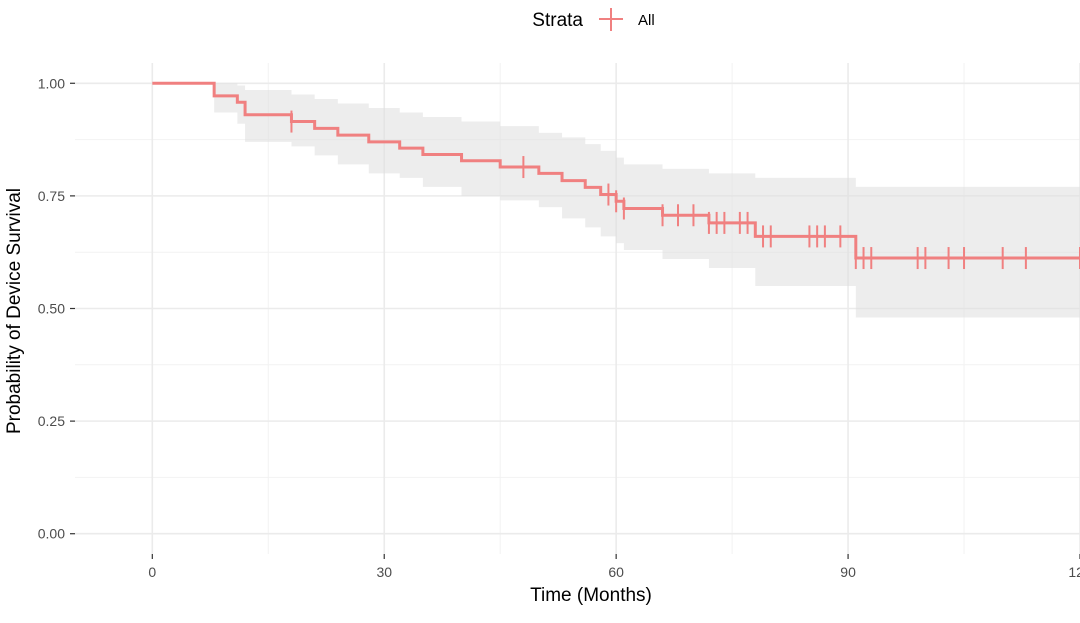 This screenshot has width=1080, height=623. I want to click on x-axis-title: Time (Months), so click(591, 595).